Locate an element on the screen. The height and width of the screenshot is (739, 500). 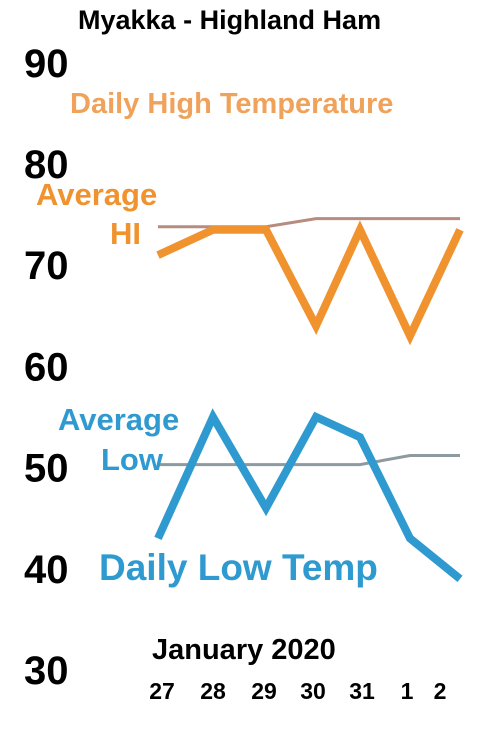
y-tick-label: 50 is located at coordinates (46, 469).